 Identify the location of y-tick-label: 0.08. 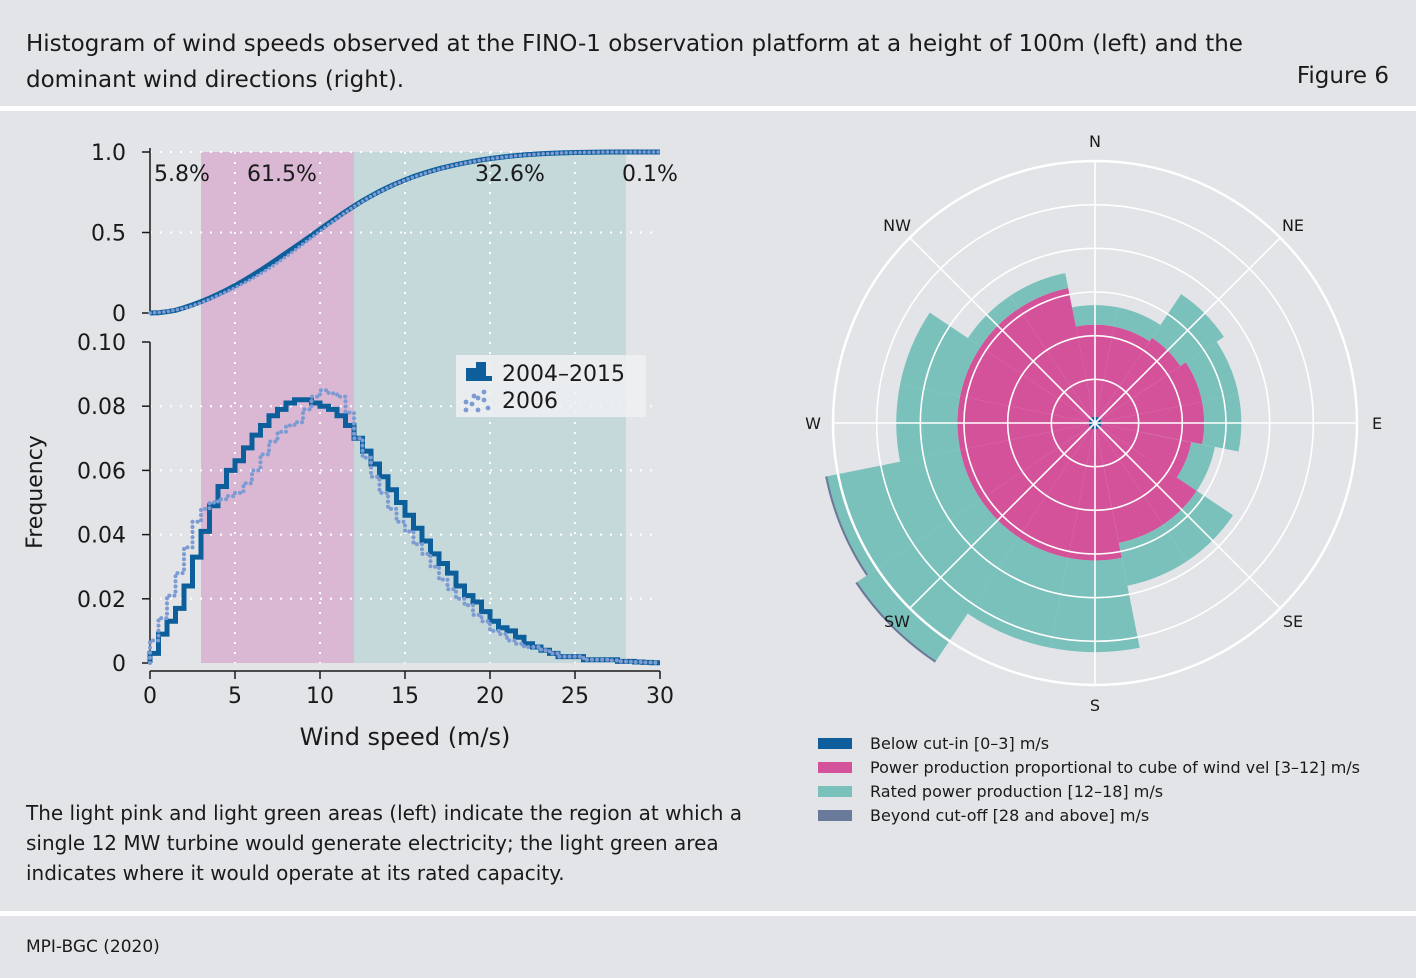
(101, 407).